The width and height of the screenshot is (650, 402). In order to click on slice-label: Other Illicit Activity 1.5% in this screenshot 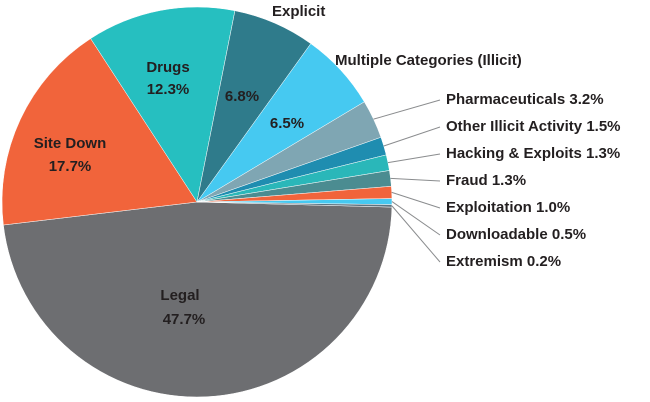, I will do `click(533, 126)`.